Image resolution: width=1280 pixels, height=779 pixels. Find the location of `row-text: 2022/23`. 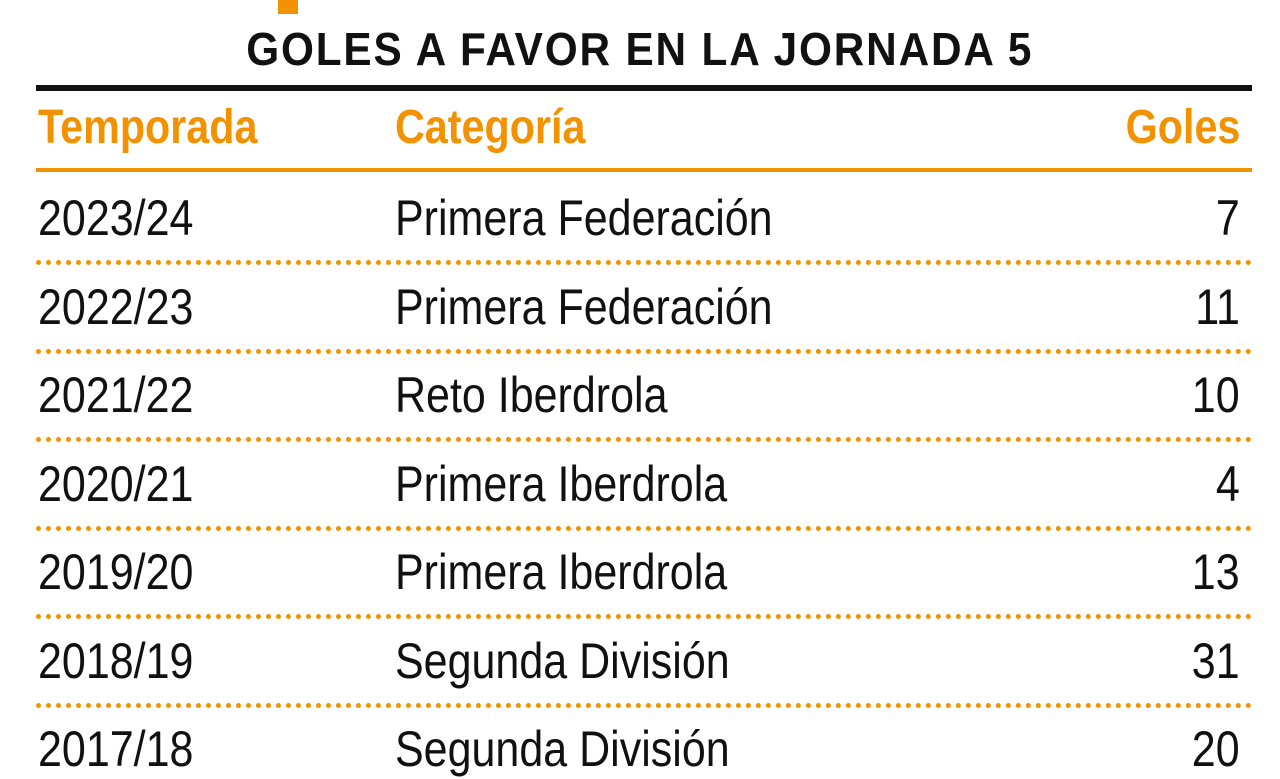

row-text: 2022/23 is located at coordinates (116, 306).